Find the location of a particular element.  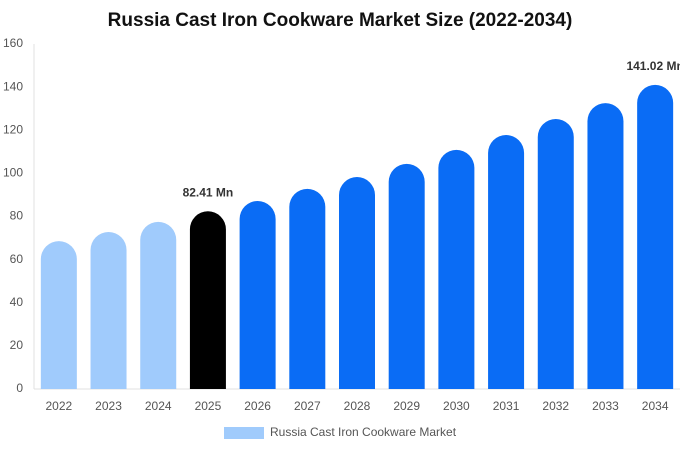

y-tick-label: 0 is located at coordinates (19, 388).